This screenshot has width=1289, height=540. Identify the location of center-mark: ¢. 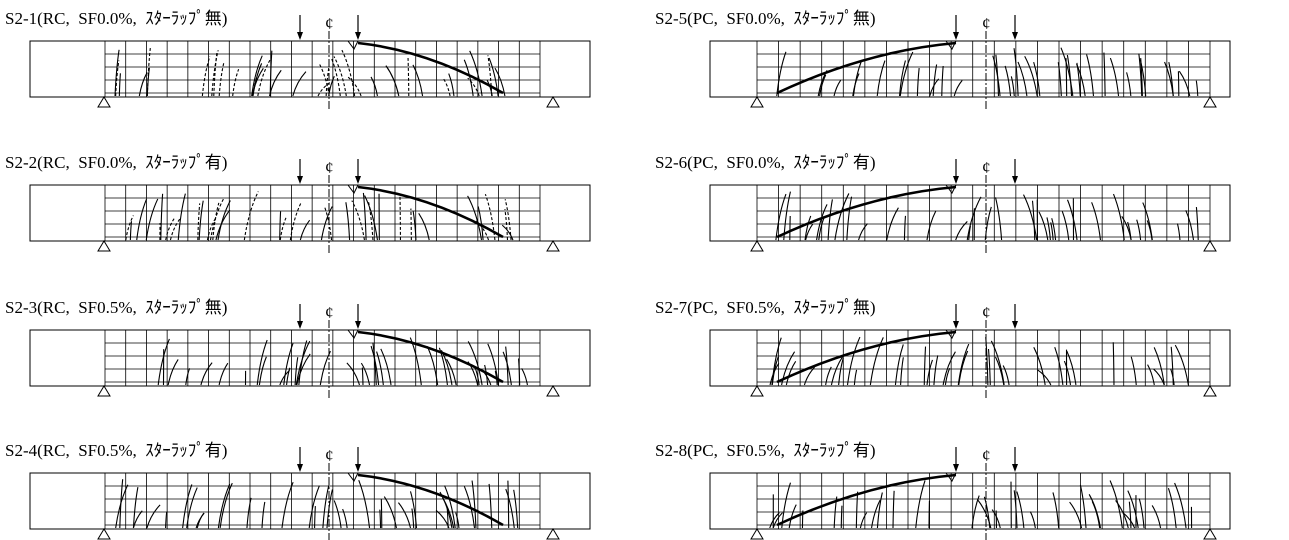
(986, 23).